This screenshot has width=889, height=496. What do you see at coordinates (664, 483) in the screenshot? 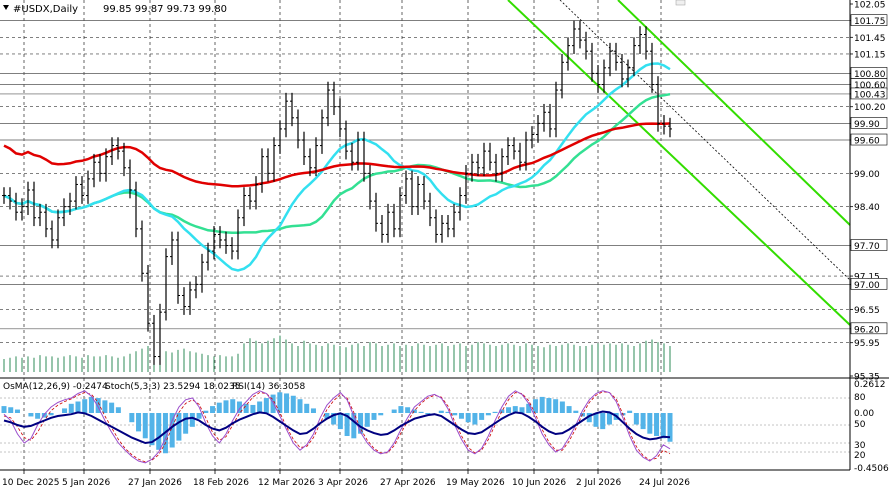
I see `time-tick-label: 24 Jul 2026` at bounding box center [664, 483].